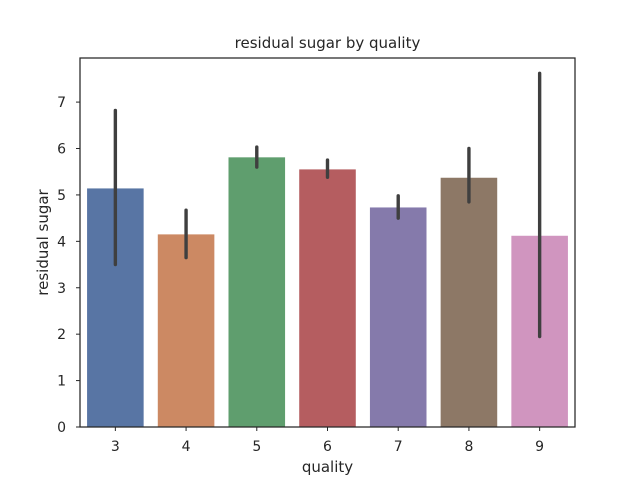 The width and height of the screenshot is (640, 484). Describe the element at coordinates (61, 335) in the screenshot. I see `y-tick-label: 2` at that location.